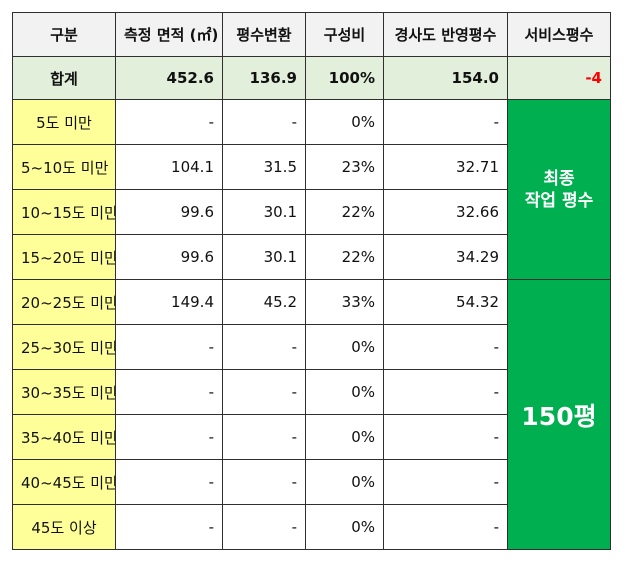  What do you see at coordinates (559, 200) in the screenshot?
I see `final-label-line2: 작업 평수` at bounding box center [559, 200].